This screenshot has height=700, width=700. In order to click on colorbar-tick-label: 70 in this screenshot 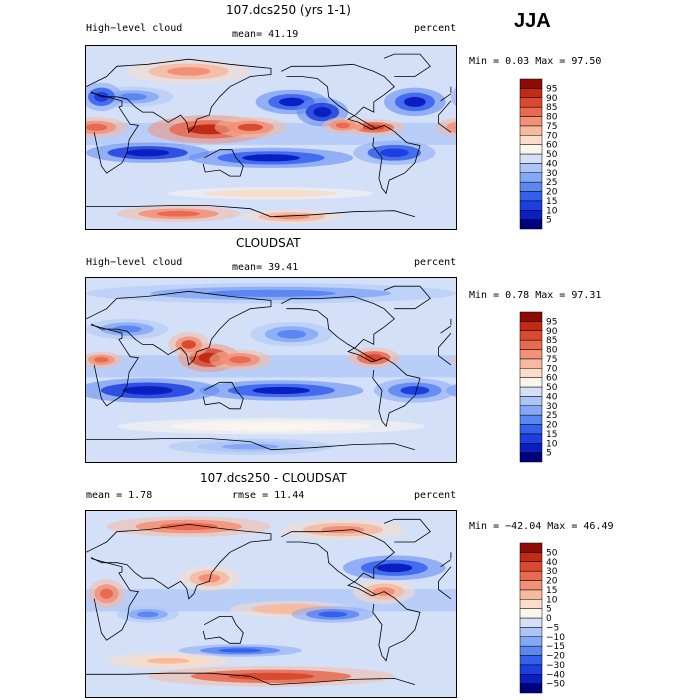, I will do `click(552, 136)`.